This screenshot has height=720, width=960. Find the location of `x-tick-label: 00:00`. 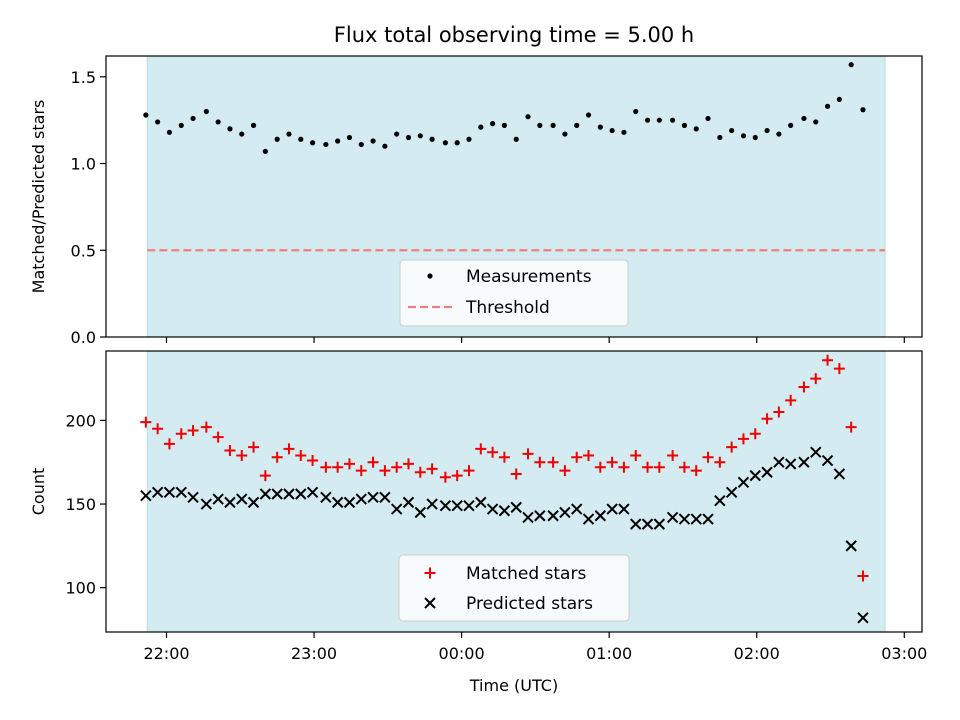

x-tick-label: 00:00 is located at coordinates (462, 653).